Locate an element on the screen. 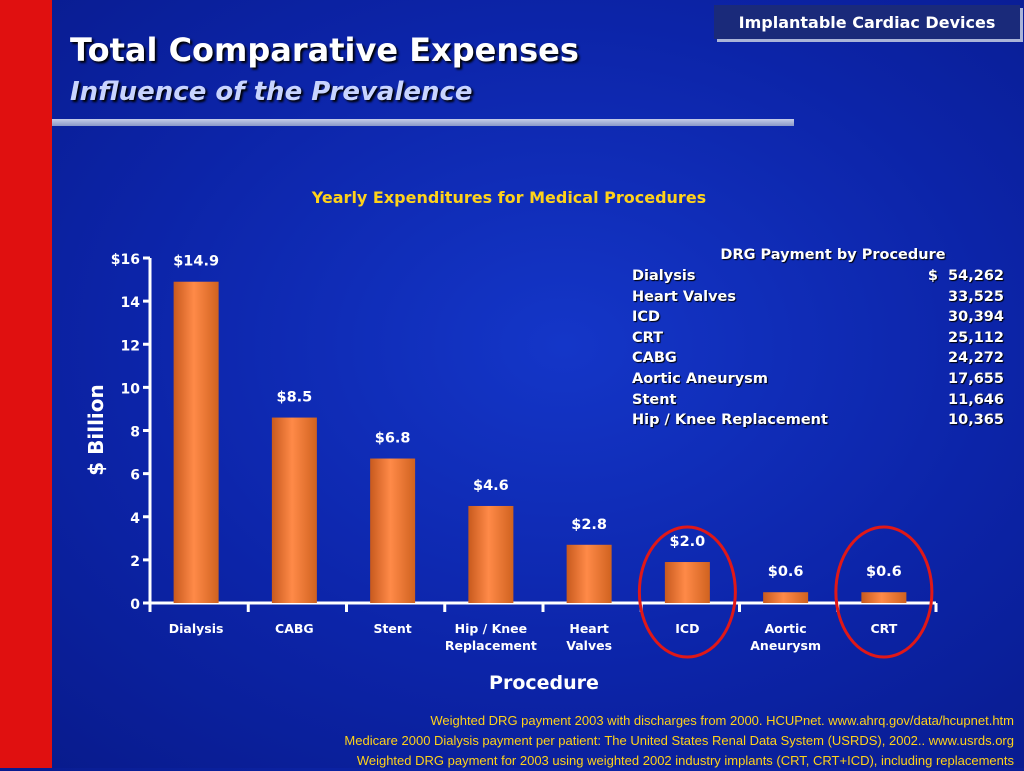 This screenshot has width=1024, height=771. x-category-label: Heart is located at coordinates (589, 628).